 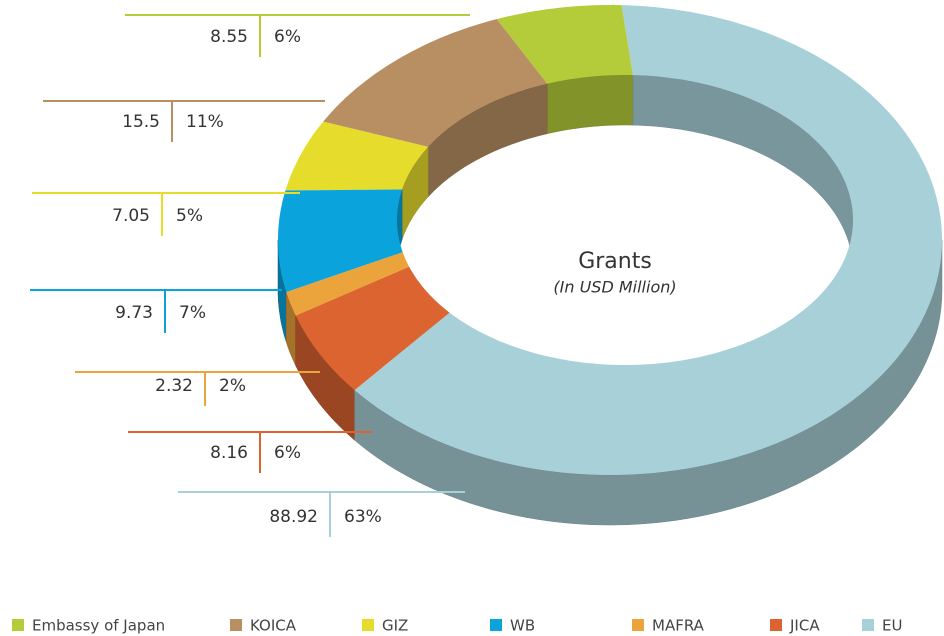 What do you see at coordinates (134, 313) in the screenshot?
I see `value-label: 9.73` at bounding box center [134, 313].